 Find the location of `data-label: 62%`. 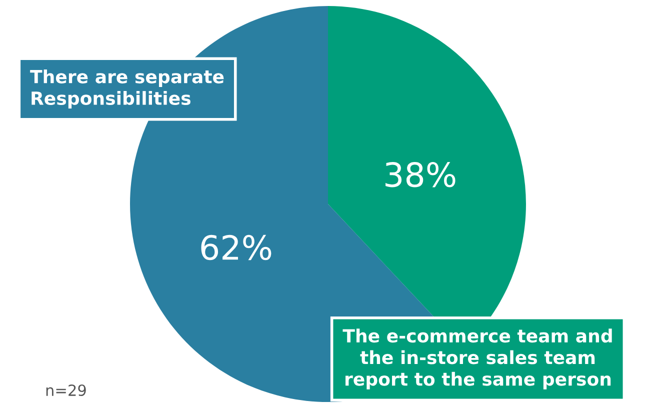

data-label: 62% is located at coordinates (236, 247).